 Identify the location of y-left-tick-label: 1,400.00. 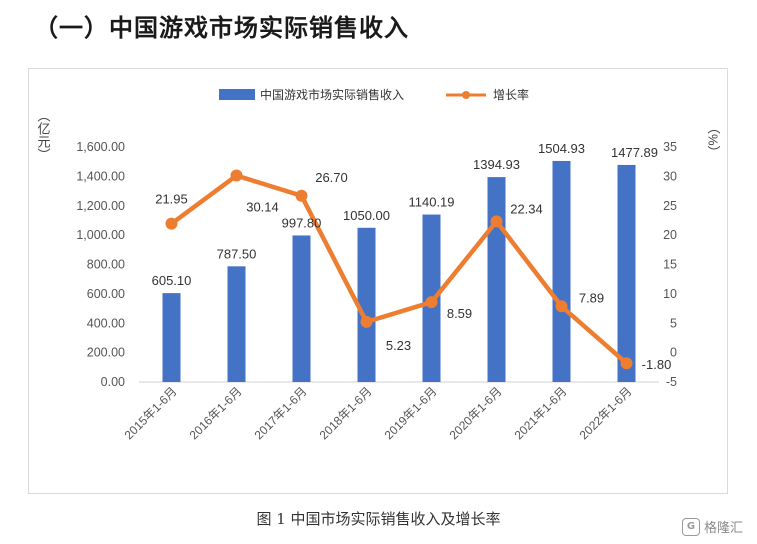
(100, 176).